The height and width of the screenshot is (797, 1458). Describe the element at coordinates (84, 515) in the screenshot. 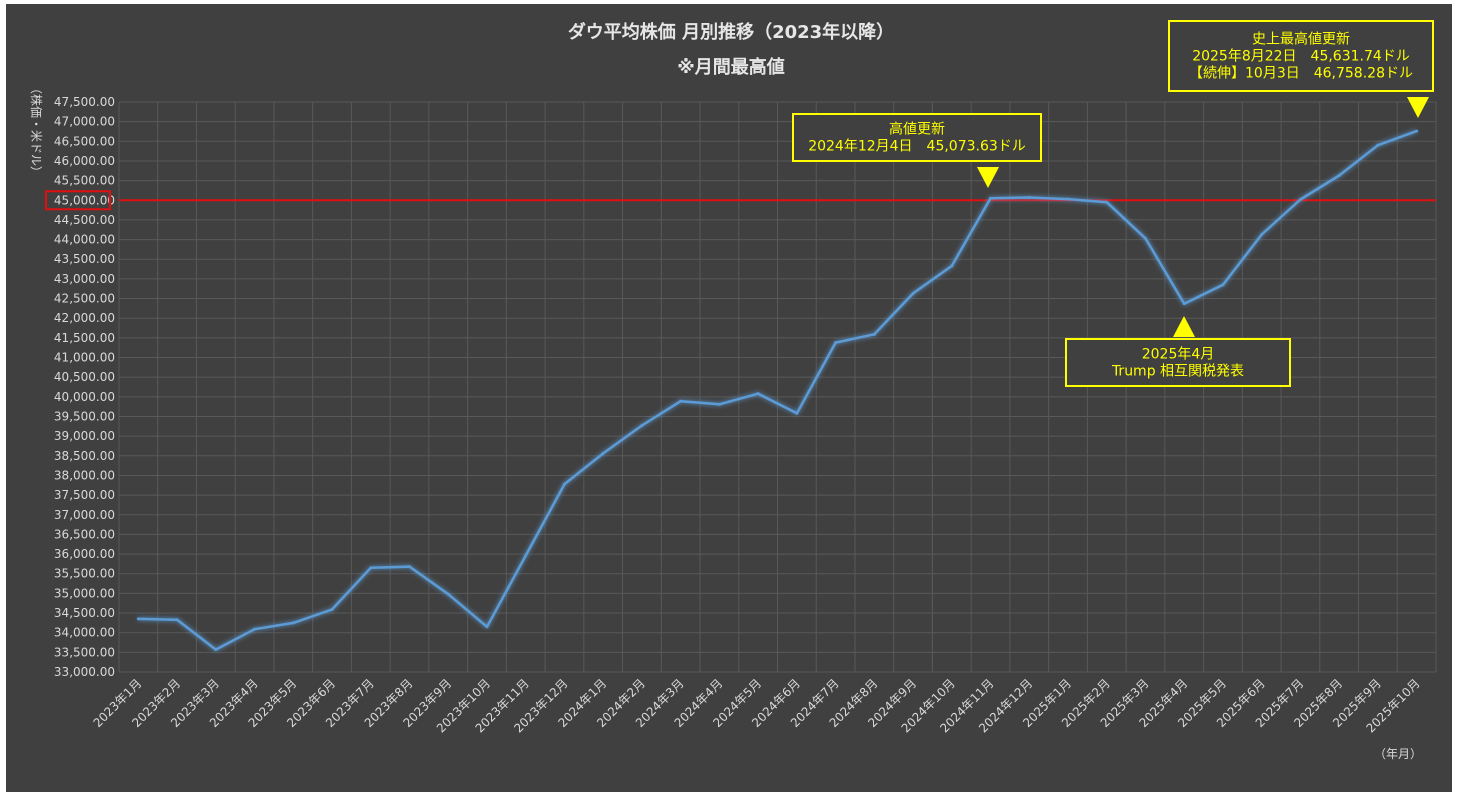

I see `y-tick-label: 37,000.00` at that location.